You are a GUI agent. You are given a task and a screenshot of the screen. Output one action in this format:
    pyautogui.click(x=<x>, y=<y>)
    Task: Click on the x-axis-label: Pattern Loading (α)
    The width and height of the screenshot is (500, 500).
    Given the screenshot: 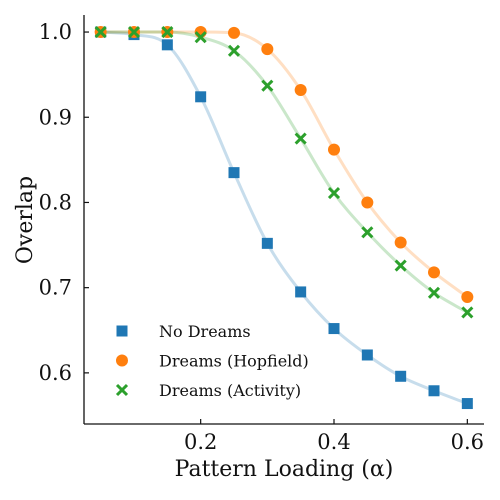 What is the action you would take?
    pyautogui.click(x=284, y=469)
    